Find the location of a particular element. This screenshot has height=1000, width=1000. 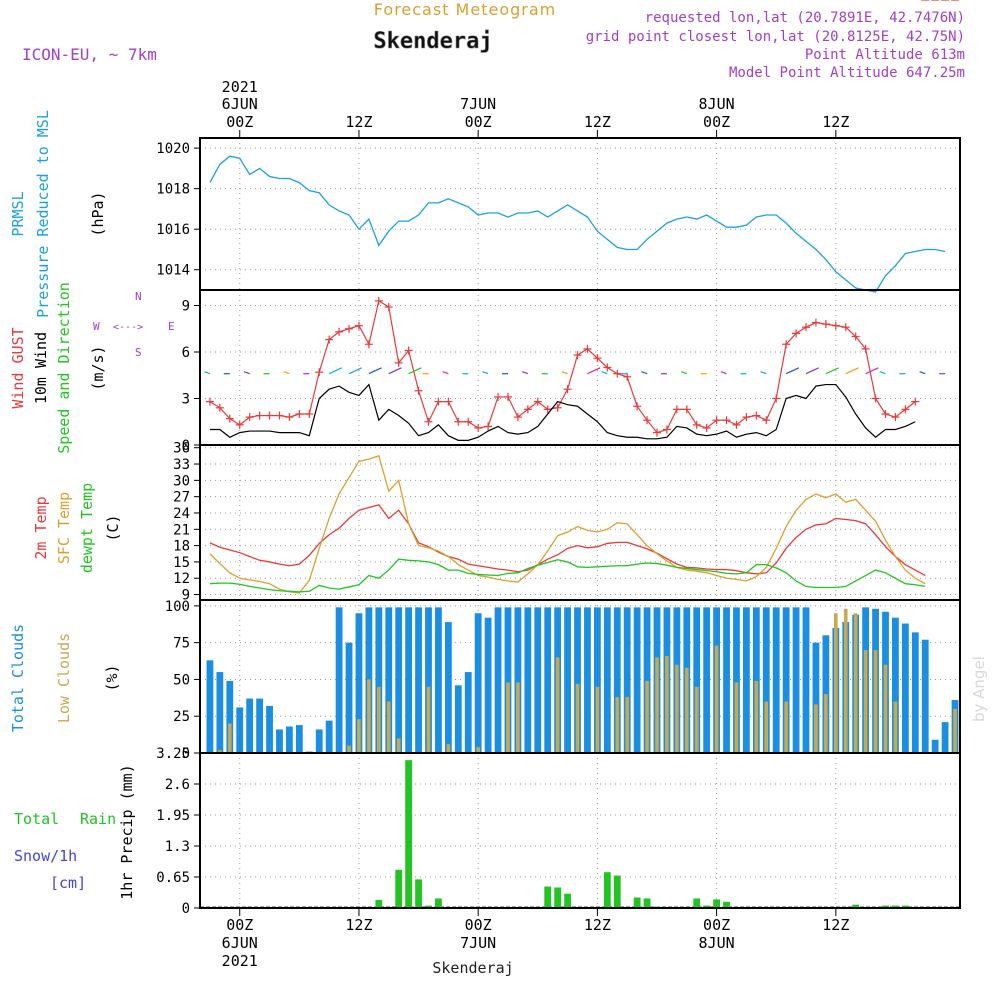

y-tick-label: 18 is located at coordinates (181, 547).